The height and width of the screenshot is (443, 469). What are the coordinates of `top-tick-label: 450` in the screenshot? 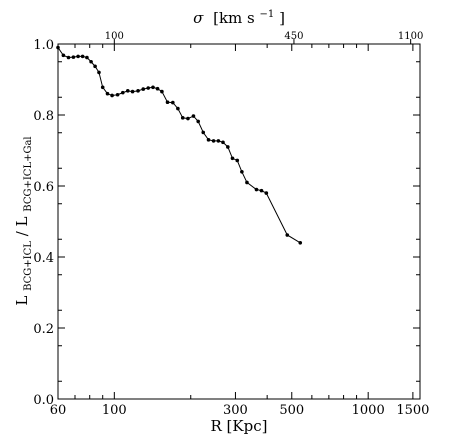 It's located at (293, 36).